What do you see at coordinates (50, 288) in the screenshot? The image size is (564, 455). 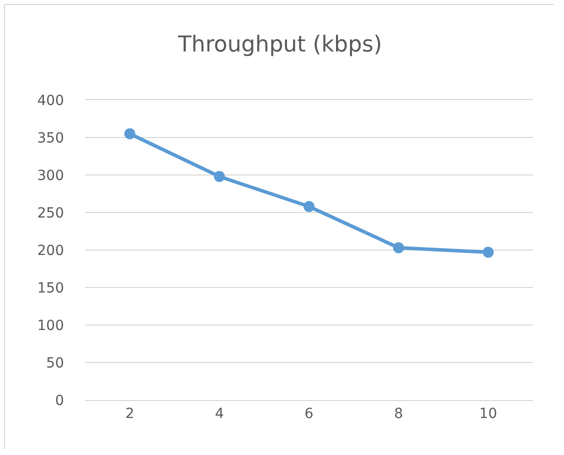 I see `y-tick-label: 150` at bounding box center [50, 288].